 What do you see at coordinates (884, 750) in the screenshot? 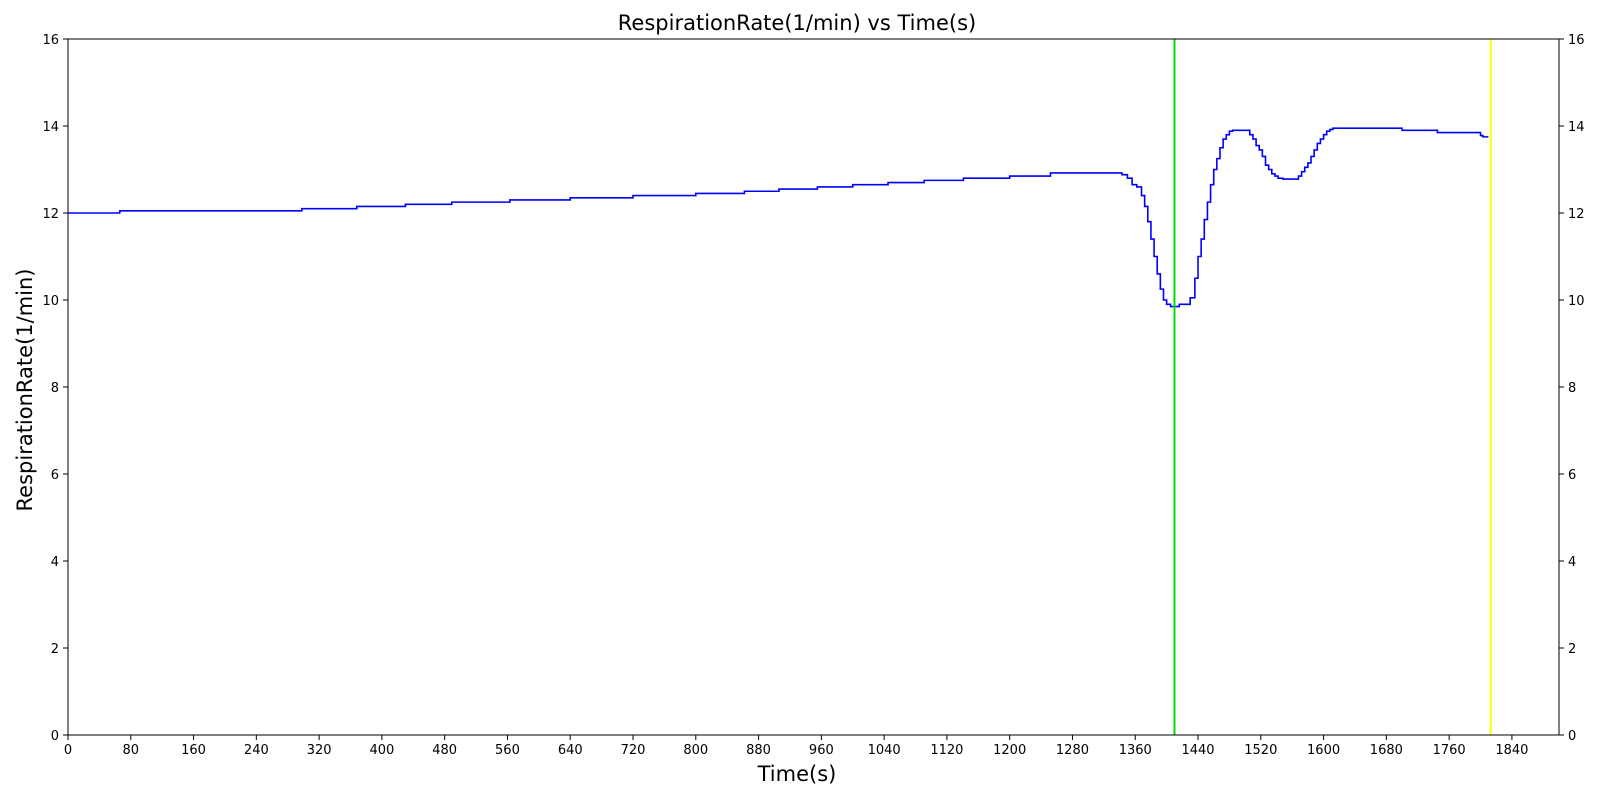
I see `x-tick-label: 1040` at bounding box center [884, 750].